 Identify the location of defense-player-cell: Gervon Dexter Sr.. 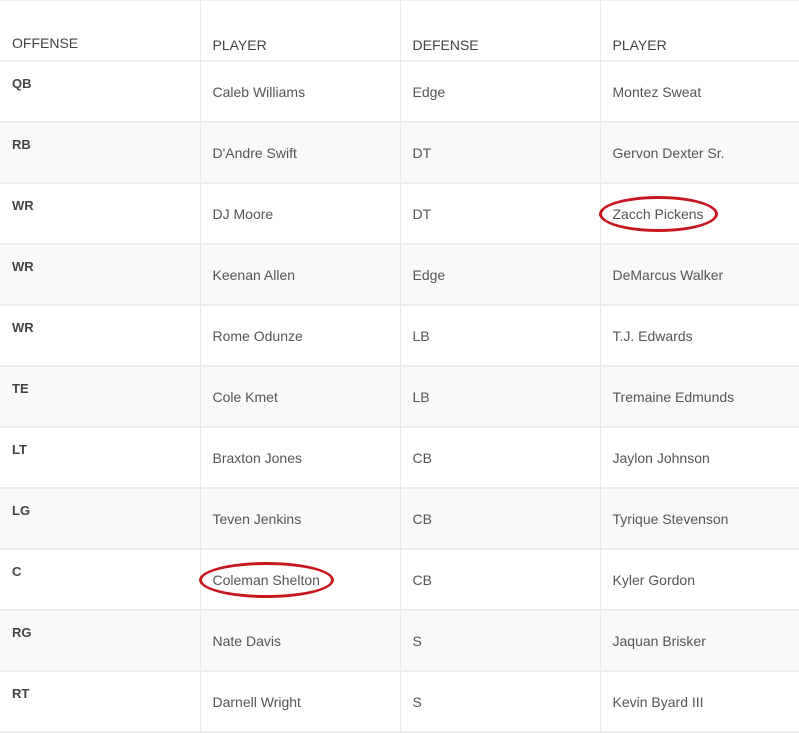
(699, 153).